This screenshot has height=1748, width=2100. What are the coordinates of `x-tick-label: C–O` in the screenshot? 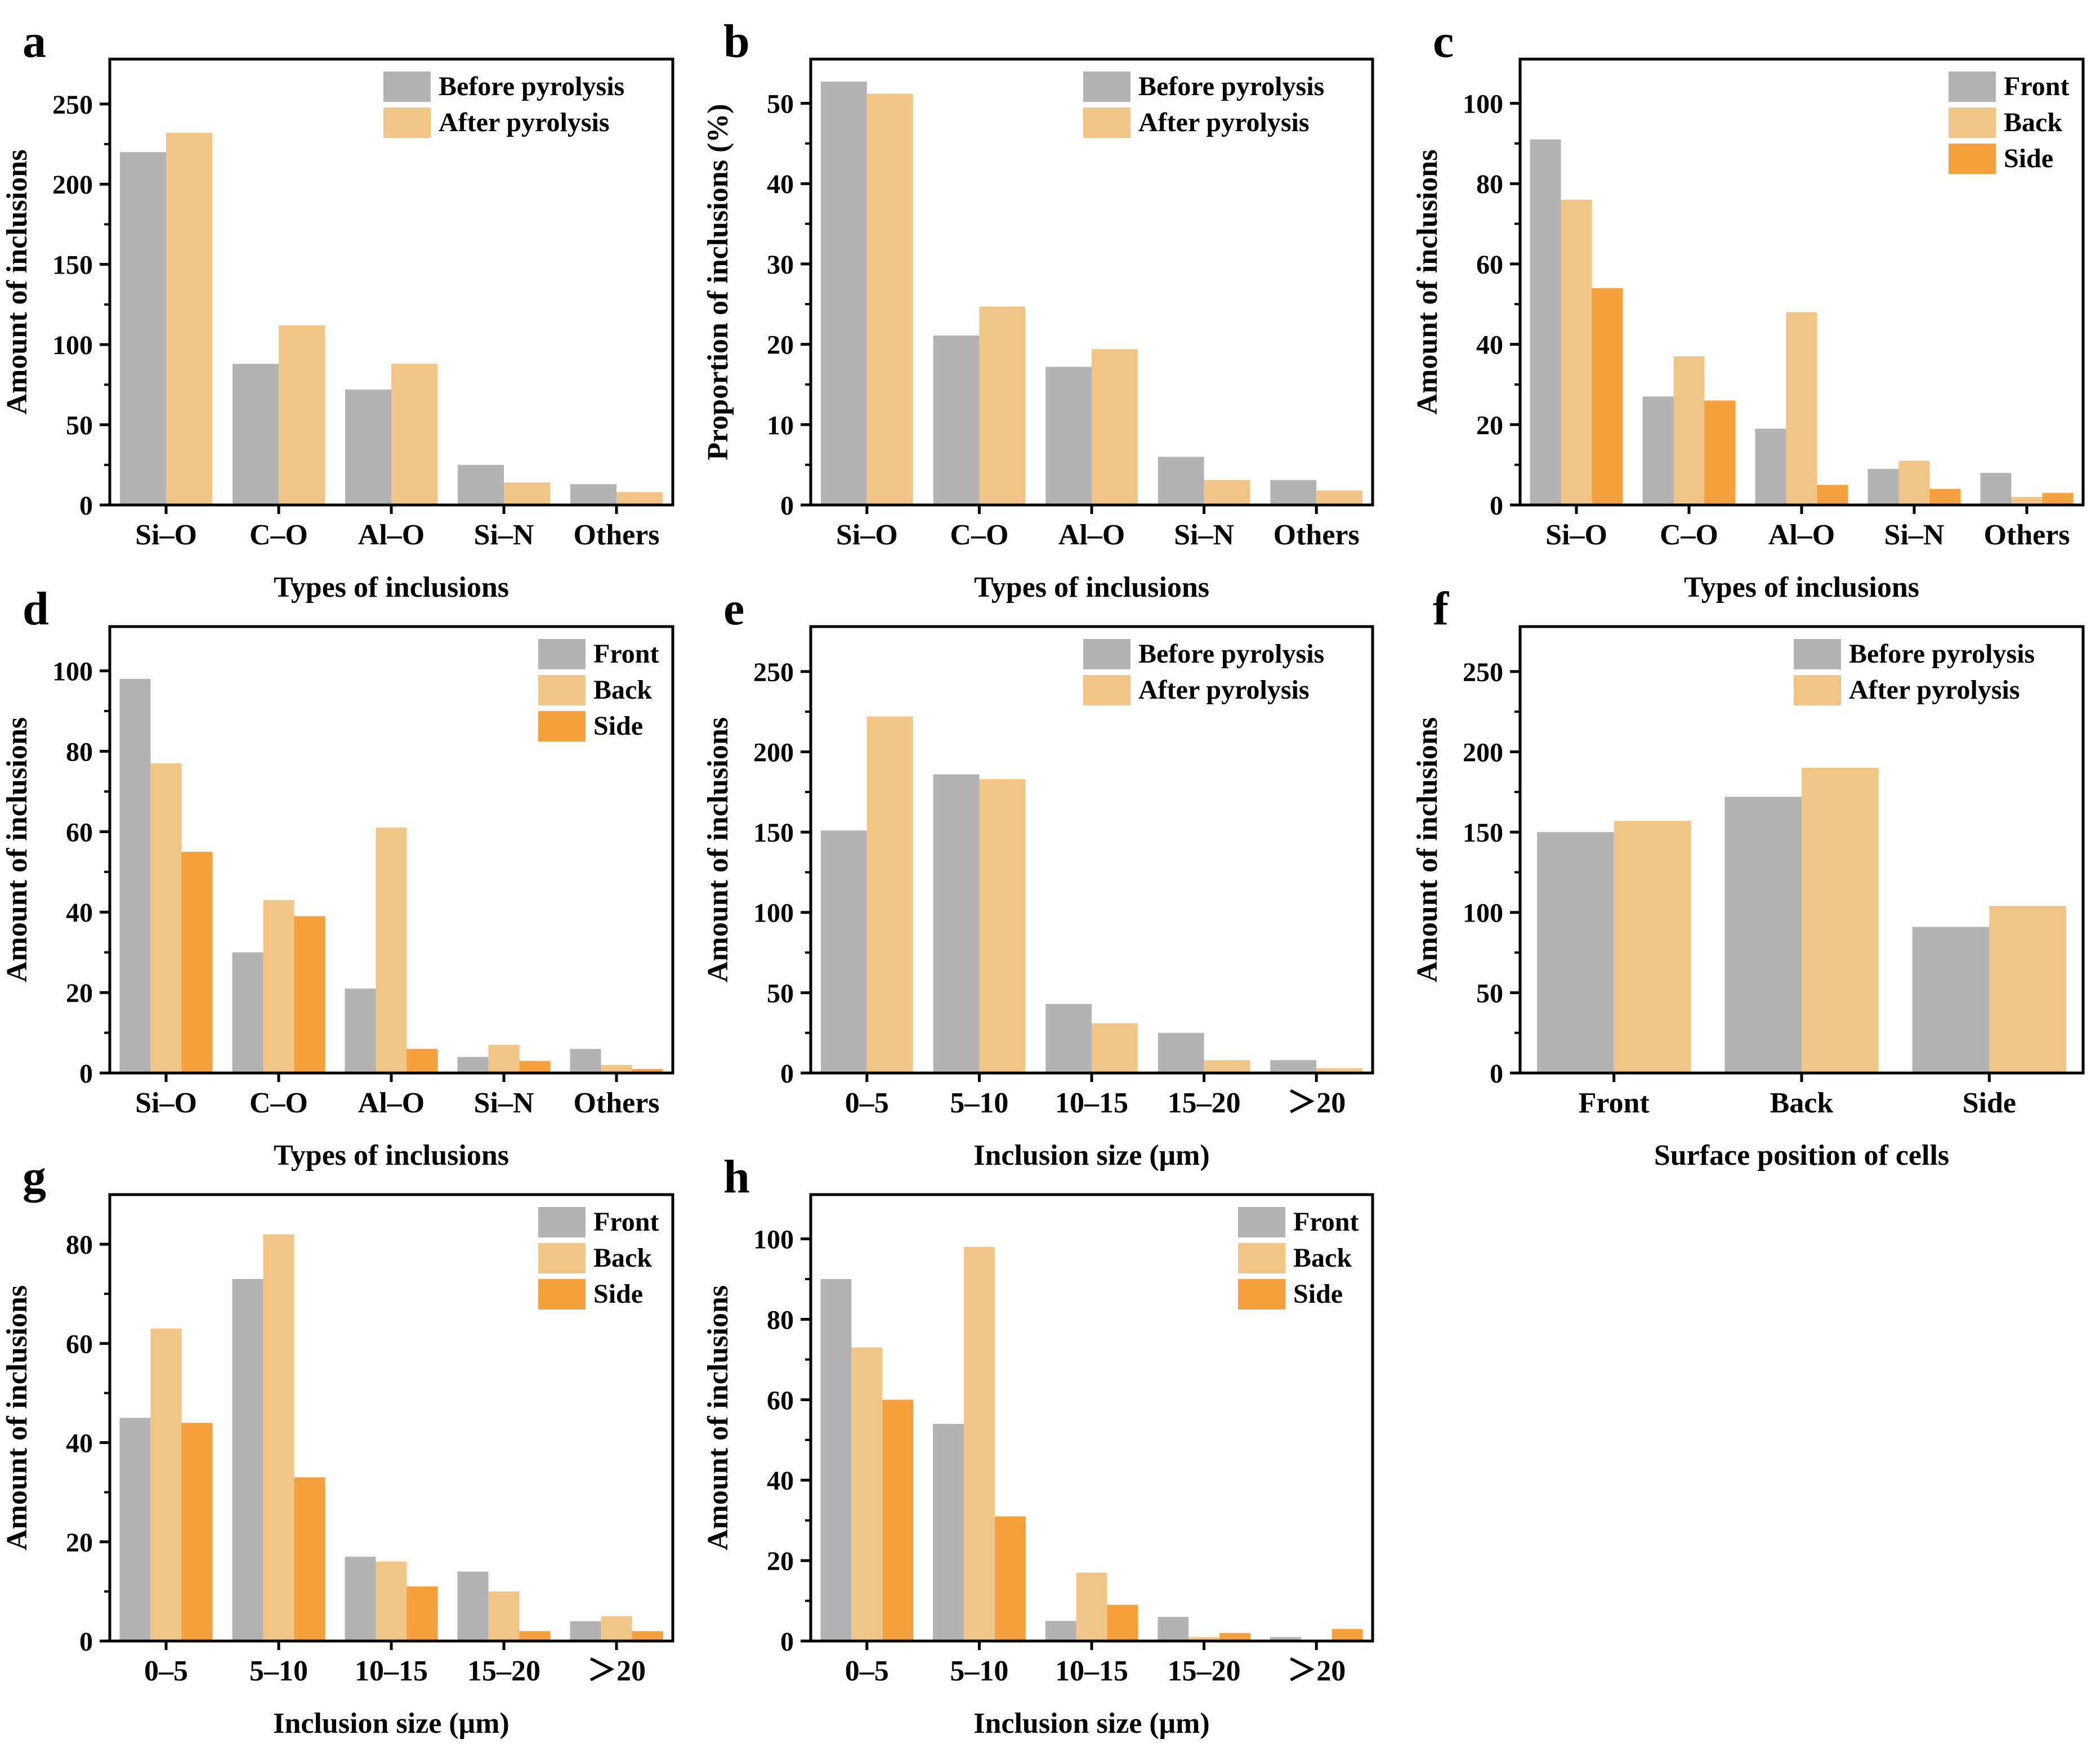 It's located at (979, 535).